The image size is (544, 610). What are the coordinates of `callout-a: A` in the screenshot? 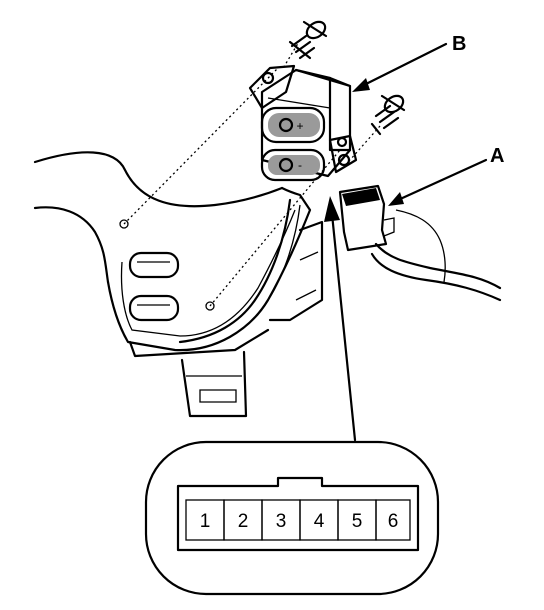 It's located at (497, 156).